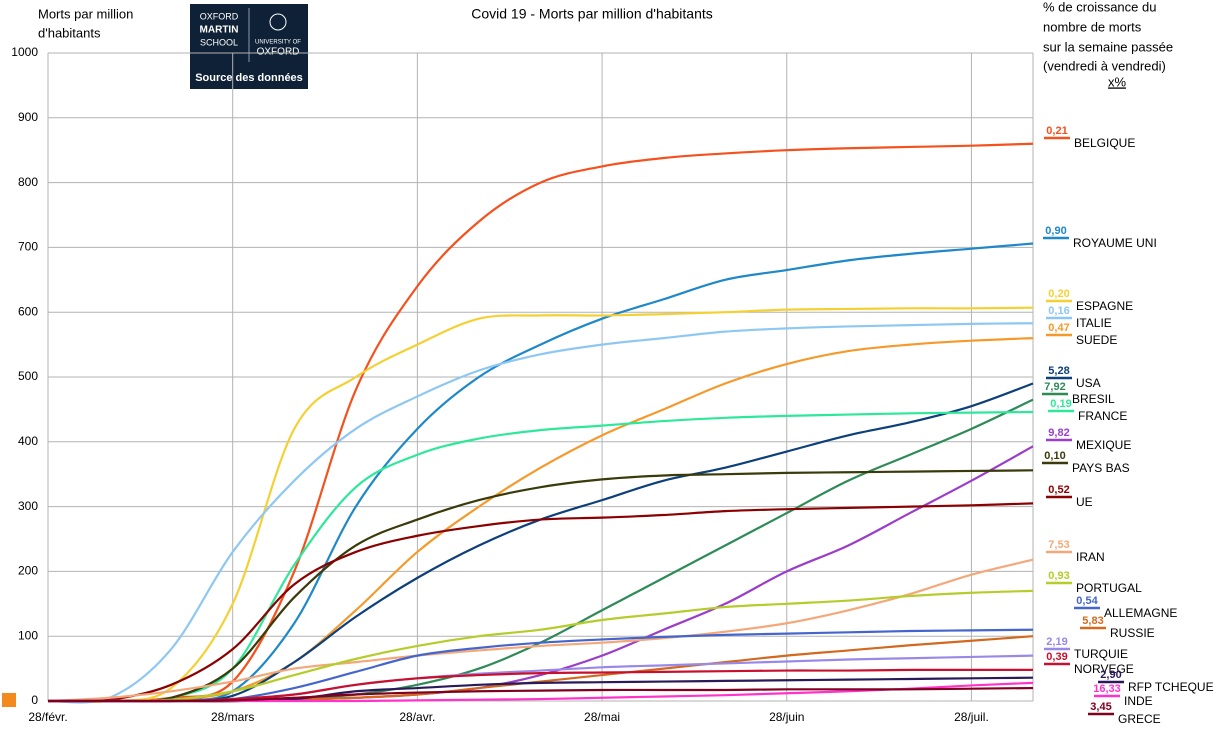 Image resolution: width=1226 pixels, height=735 pixels. Describe the element at coordinates (28, 117) in the screenshot. I see `y-tick-label: 900` at that location.